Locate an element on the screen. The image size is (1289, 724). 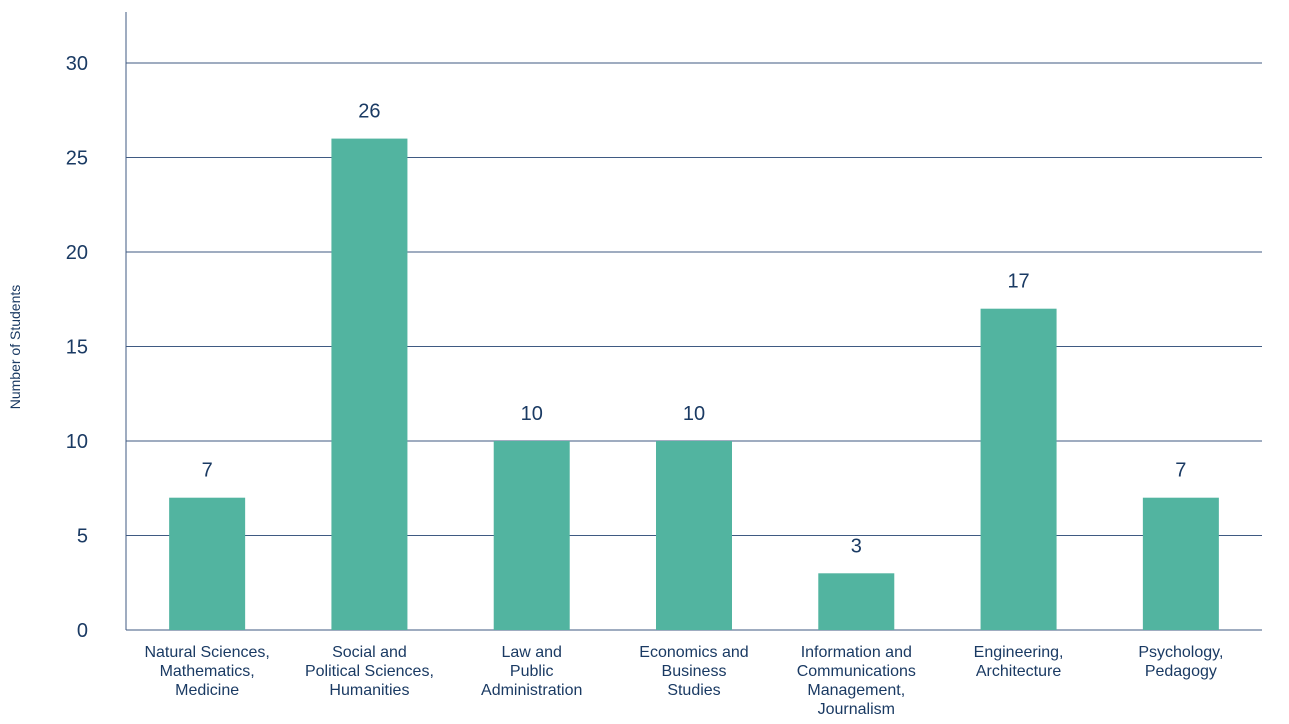
y-tick-label: 5 is located at coordinates (82, 537).